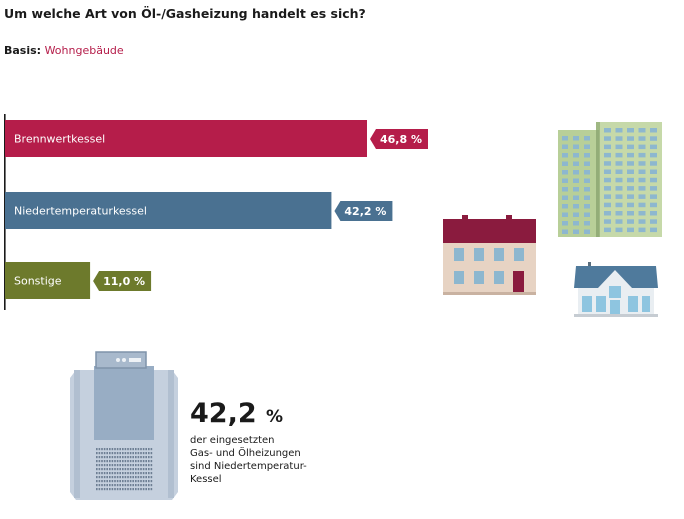 The width and height of the screenshot is (684, 519). I want to click on category-label: Sonstige, so click(38, 281).